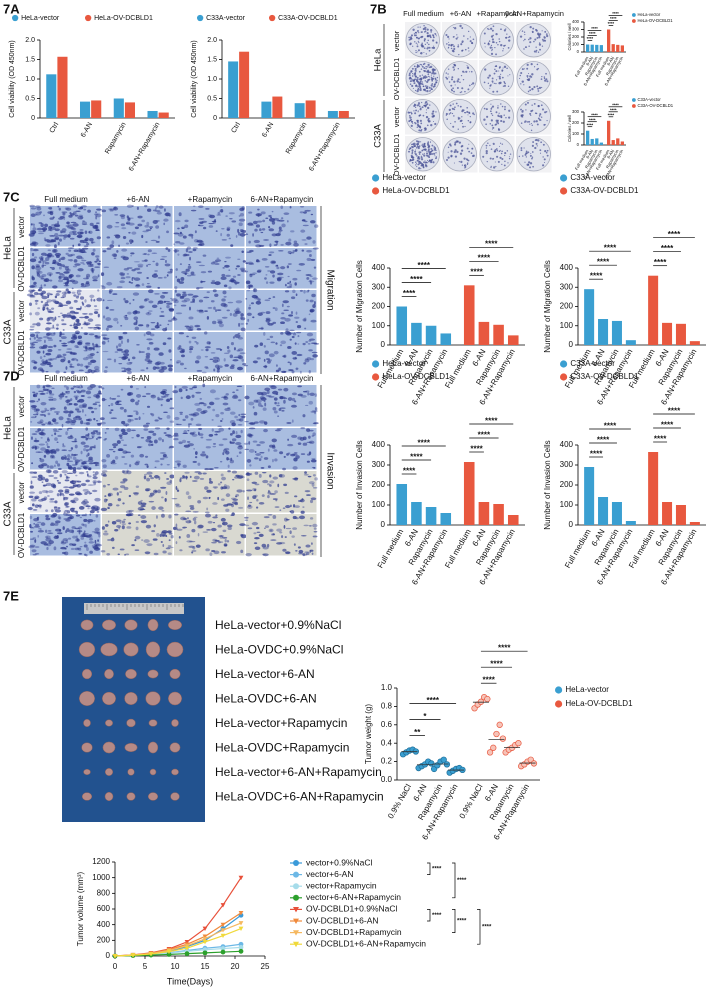 The height and width of the screenshot is (991, 712). I want to click on tumor, so click(87, 625).